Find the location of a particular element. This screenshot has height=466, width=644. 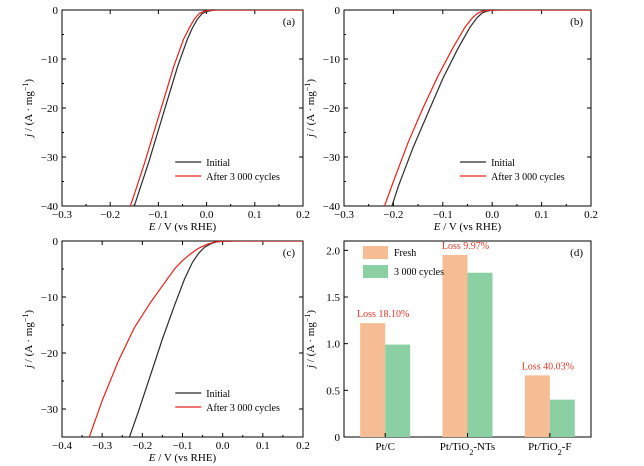

panel-d-y-tick-label: 1.5 is located at coordinates (333, 298).